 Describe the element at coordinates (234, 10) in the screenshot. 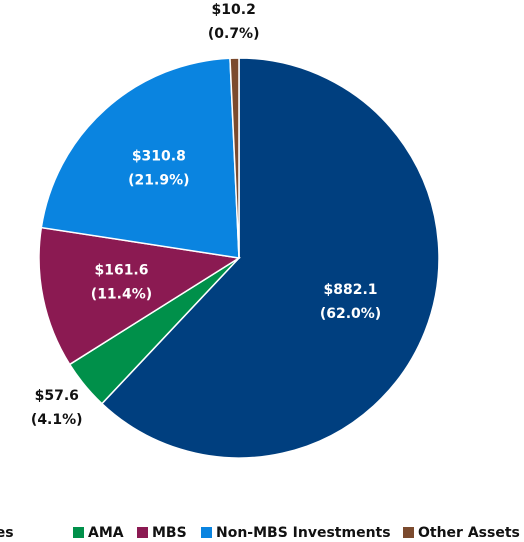

I see `value-label: $10.2` at that location.